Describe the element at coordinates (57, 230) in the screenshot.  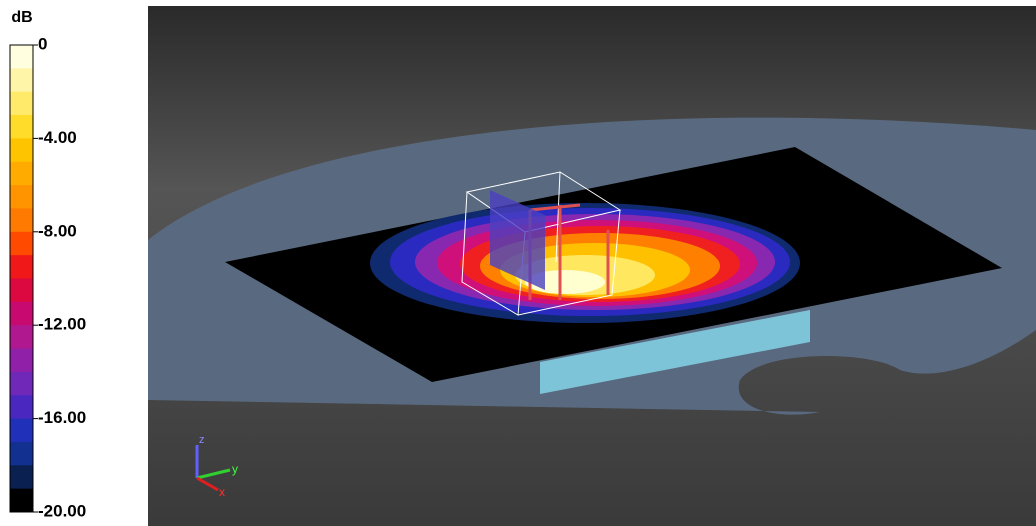
I see `tick-label: -8.00` at that location.